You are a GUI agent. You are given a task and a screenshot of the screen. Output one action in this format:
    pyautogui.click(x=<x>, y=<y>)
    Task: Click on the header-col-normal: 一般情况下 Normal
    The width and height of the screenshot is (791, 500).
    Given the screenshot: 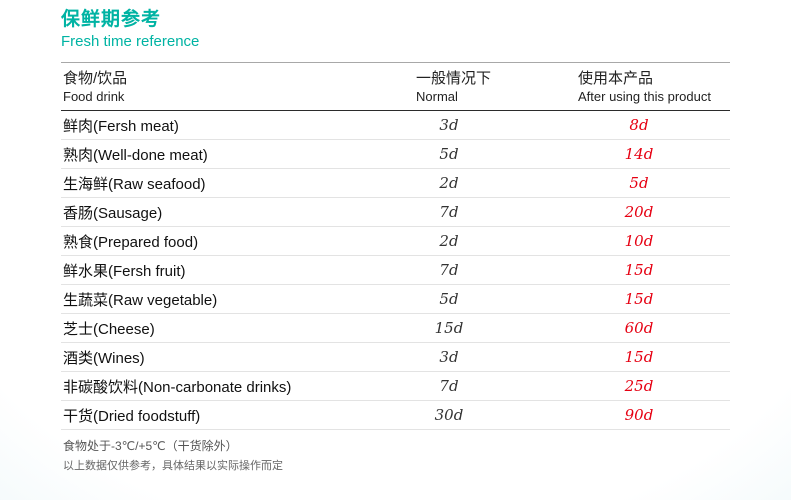 What is the action you would take?
    pyautogui.click(x=497, y=87)
    